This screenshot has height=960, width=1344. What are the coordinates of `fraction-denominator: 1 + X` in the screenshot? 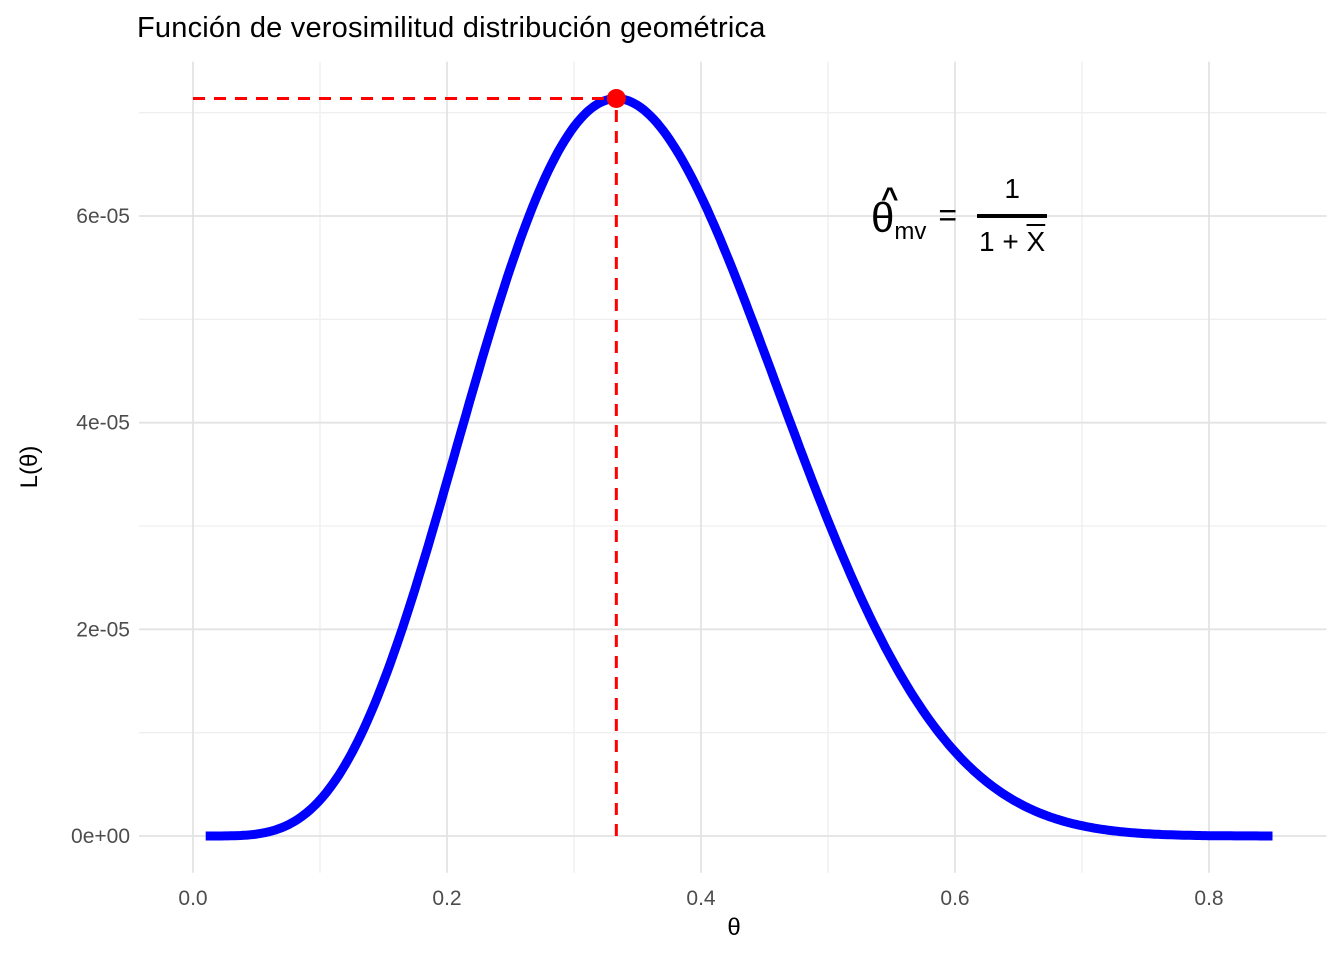 It's located at (1012, 239).